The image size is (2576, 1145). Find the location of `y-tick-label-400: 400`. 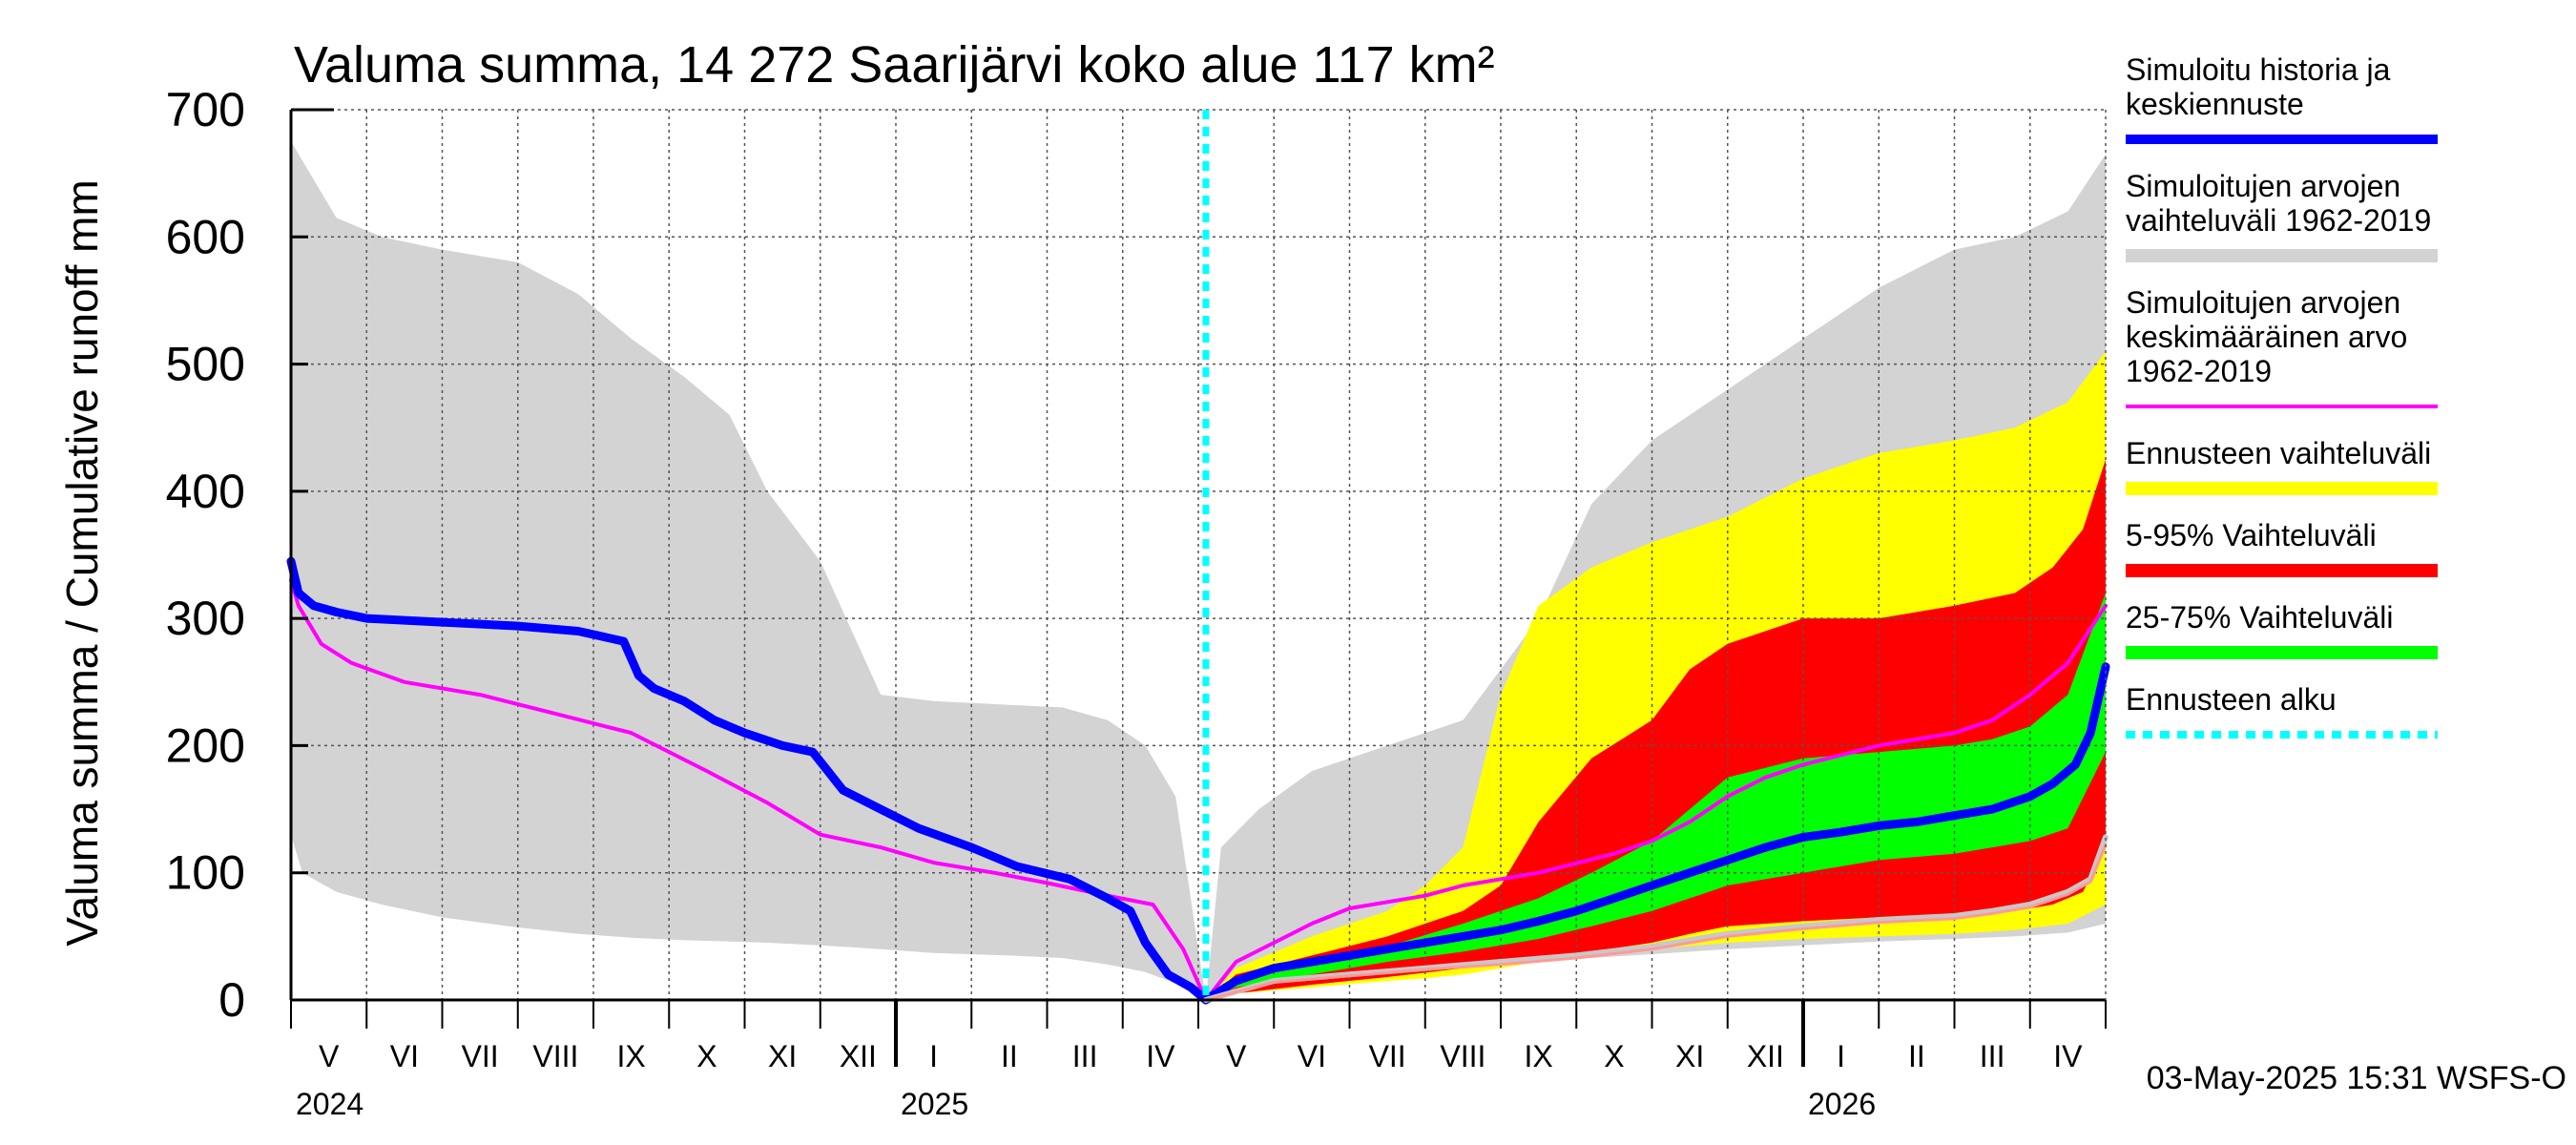

y-tick-label-400: 400 is located at coordinates (205, 492).